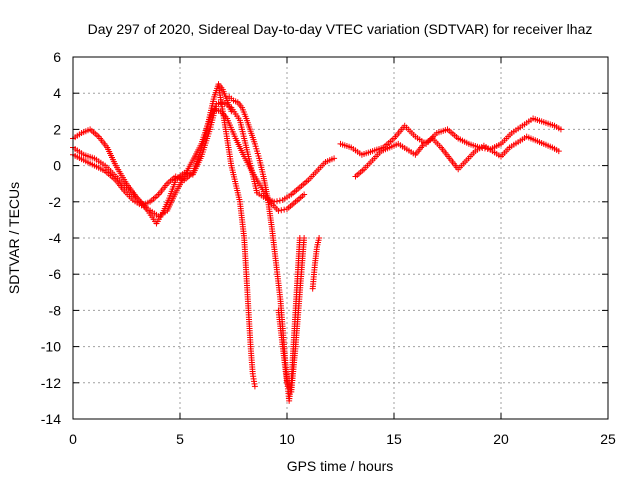 This screenshot has width=640, height=480. What do you see at coordinates (57, 93) in the screenshot?
I see `y-tick-label: 4` at bounding box center [57, 93].